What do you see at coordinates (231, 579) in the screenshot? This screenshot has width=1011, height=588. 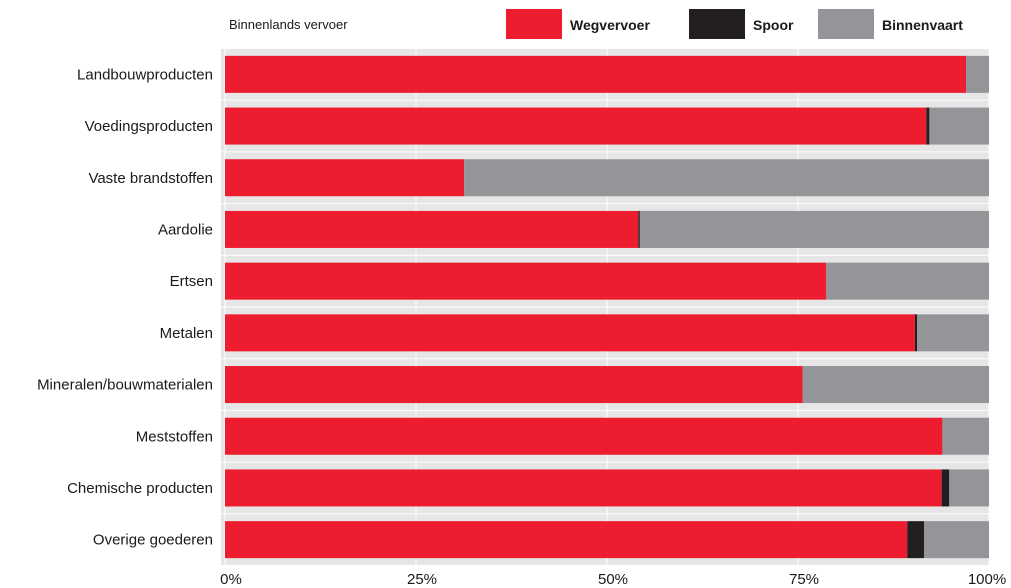 I see `x-tick-label: 0%` at bounding box center [231, 579].